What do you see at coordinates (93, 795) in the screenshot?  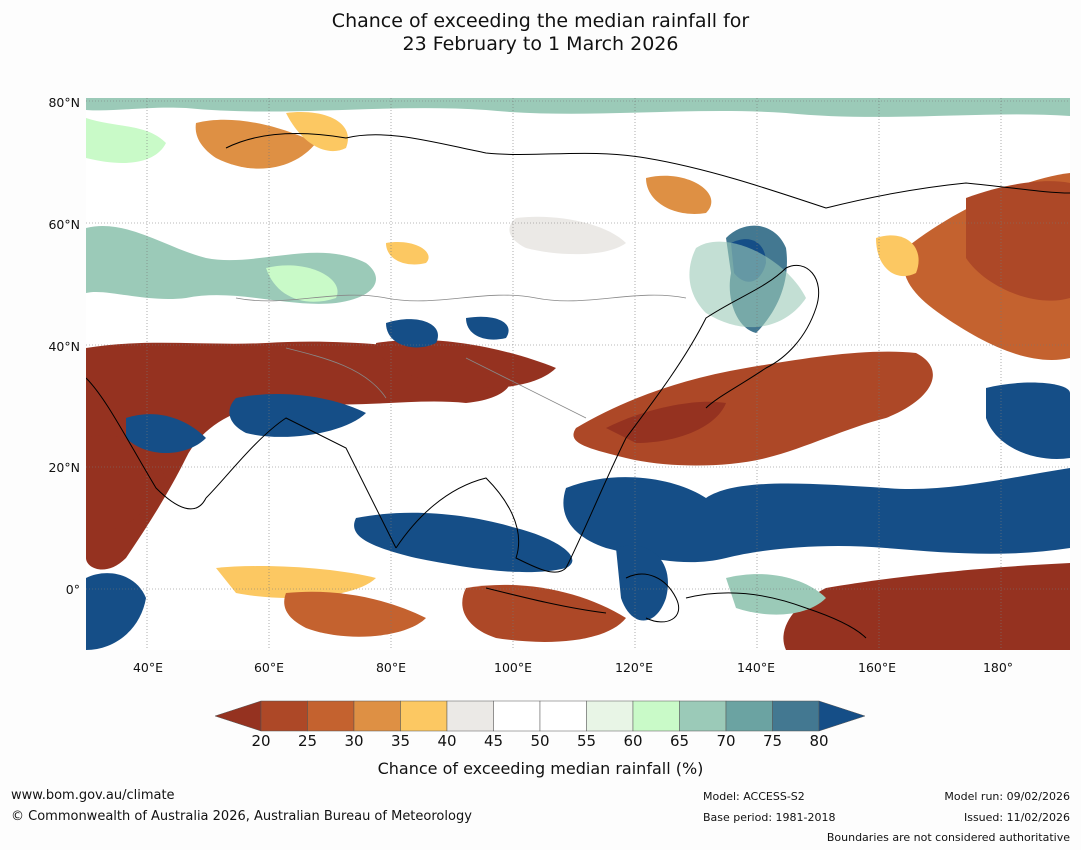 I see `footer-url: www.bom.gov.au/climate` at bounding box center [93, 795].